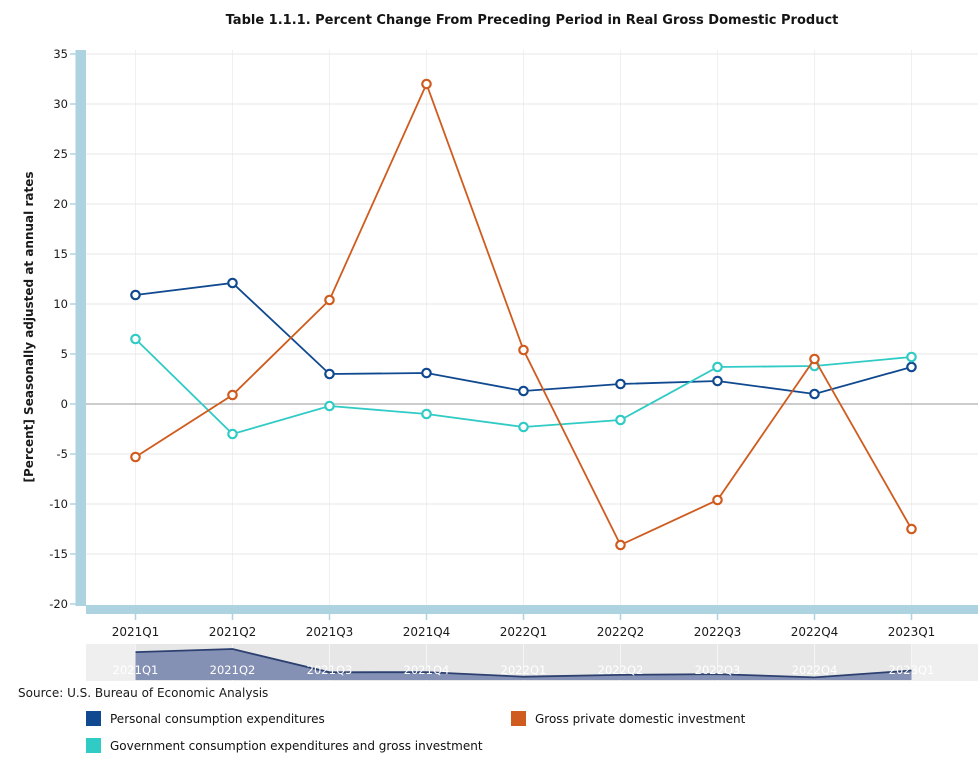 This screenshot has width=980, height=784. Describe the element at coordinates (135, 457) in the screenshot. I see `data-point-gpdi-2021Q1` at that location.